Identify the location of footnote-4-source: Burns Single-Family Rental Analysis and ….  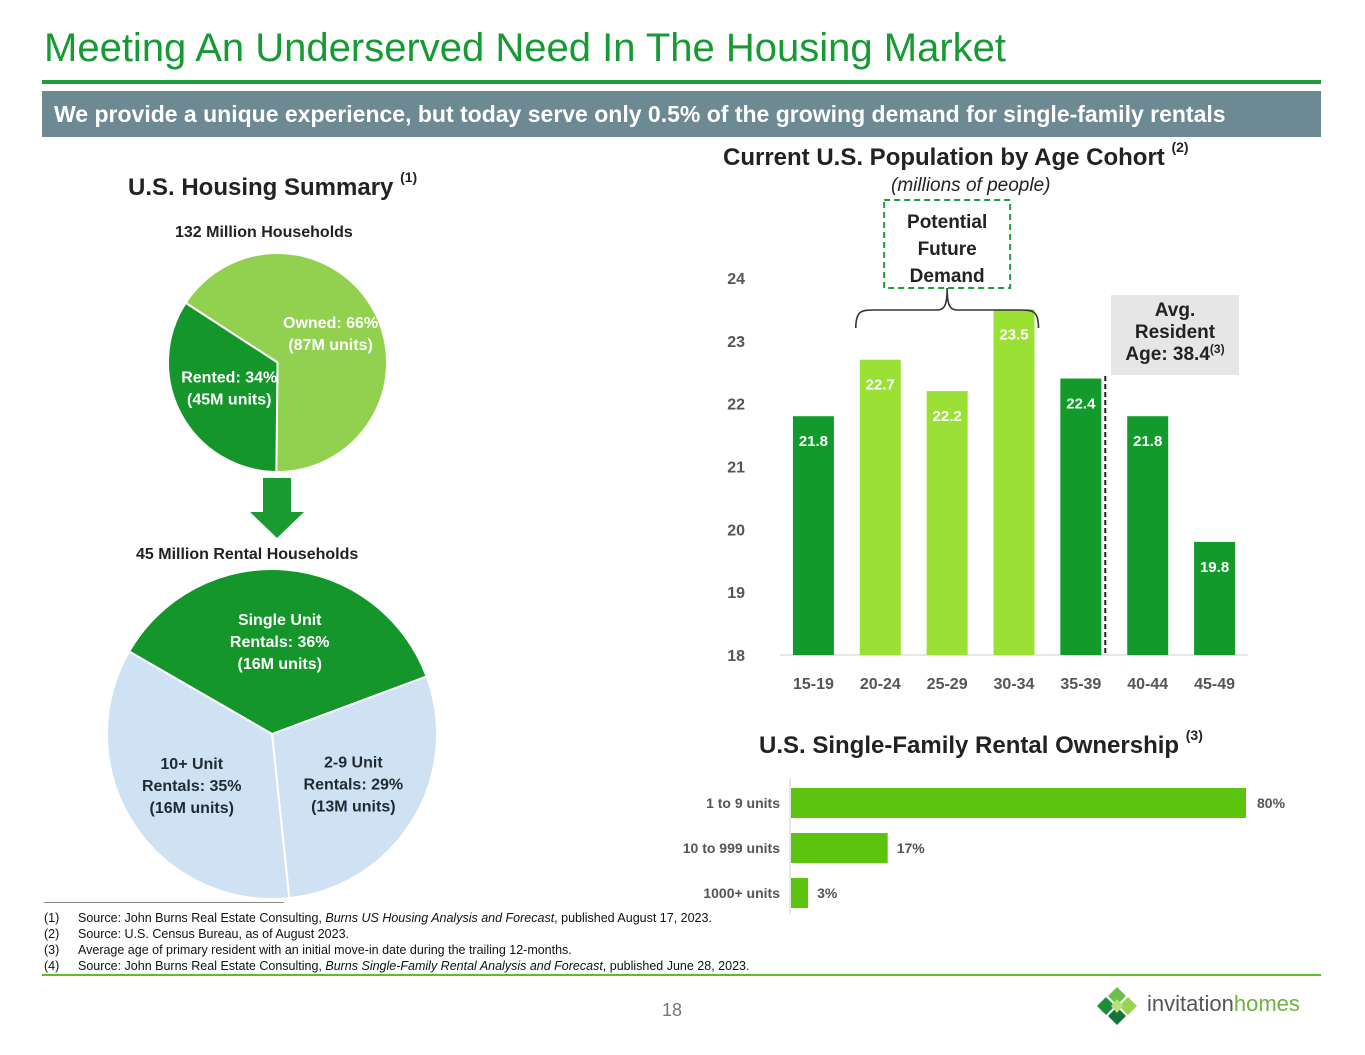
(464, 966).